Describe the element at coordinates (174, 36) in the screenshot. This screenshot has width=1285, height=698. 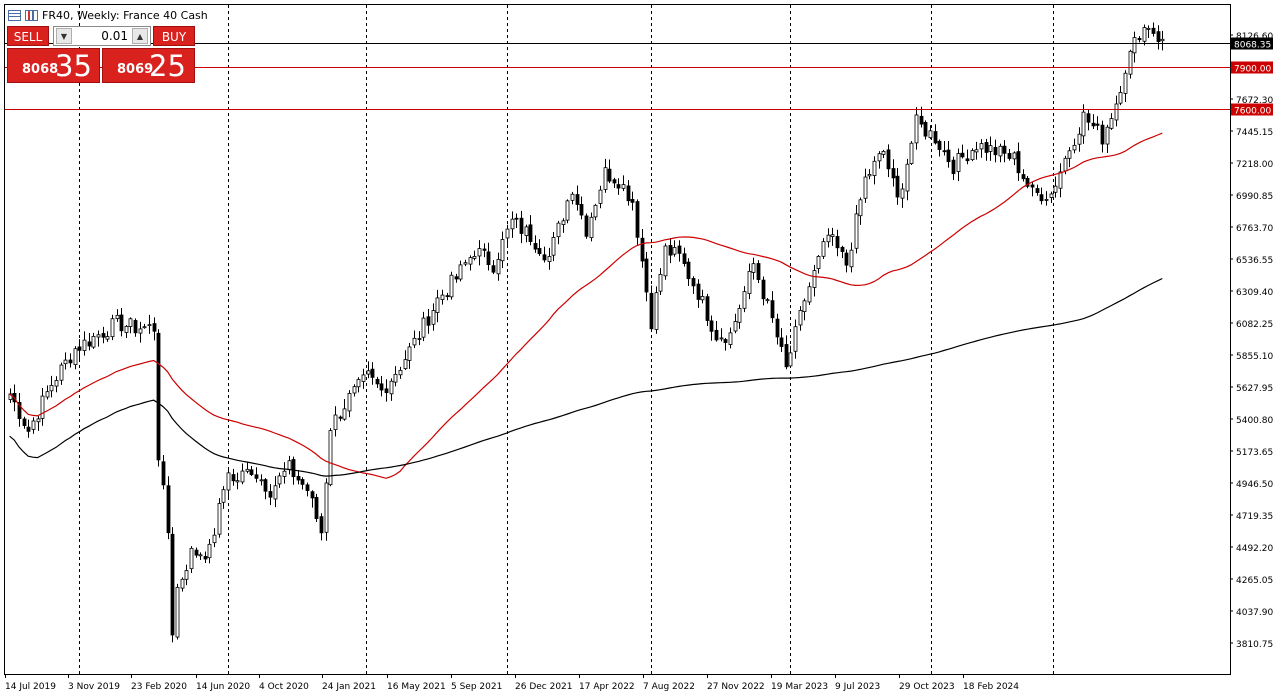
I see `buy-button: BUY` at that location.